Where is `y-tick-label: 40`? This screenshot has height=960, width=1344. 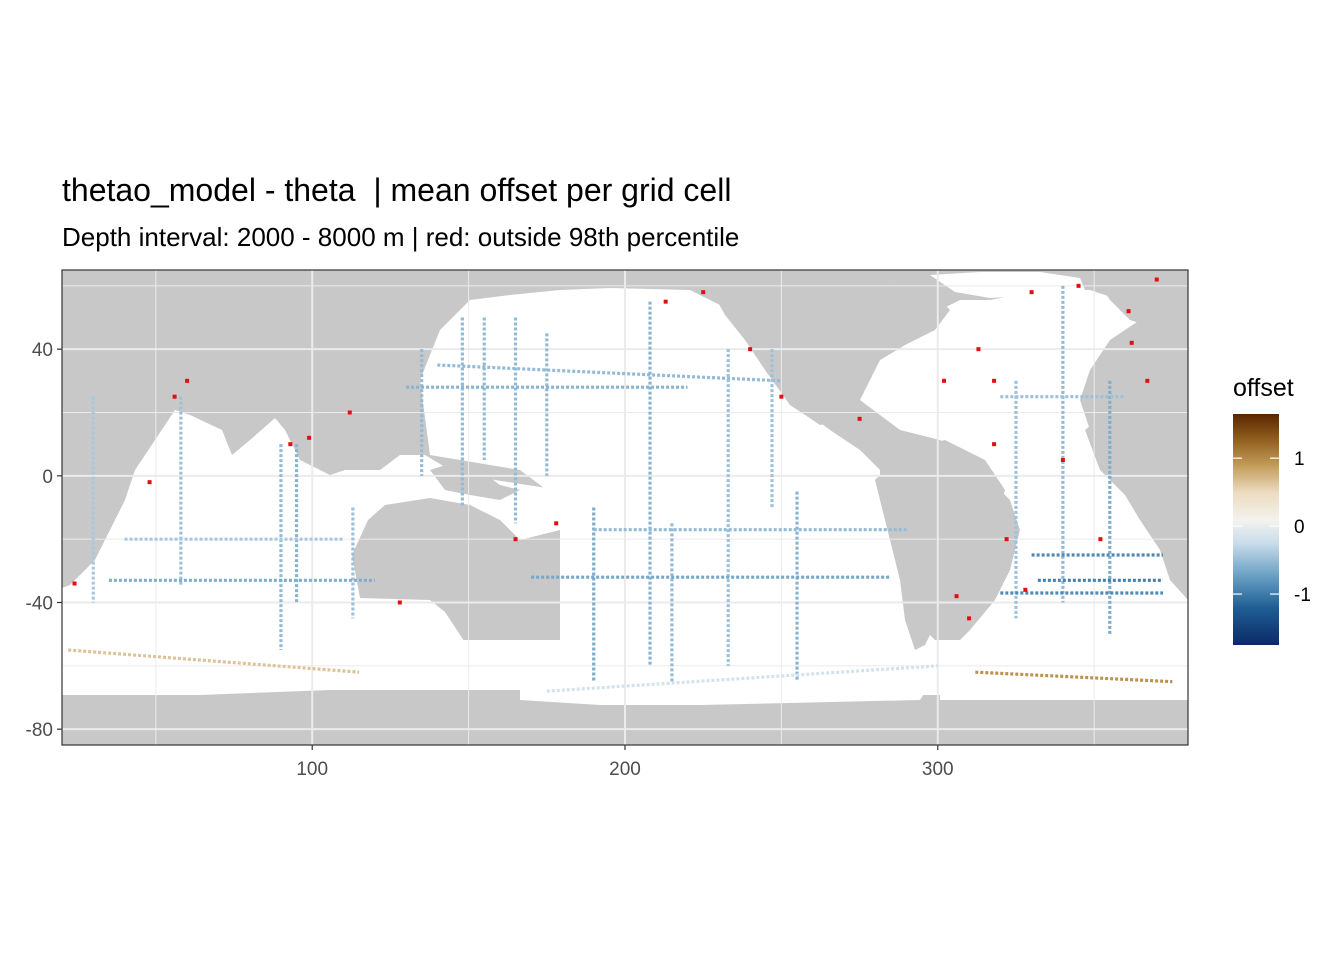 y-tick-label: 40 is located at coordinates (42, 350).